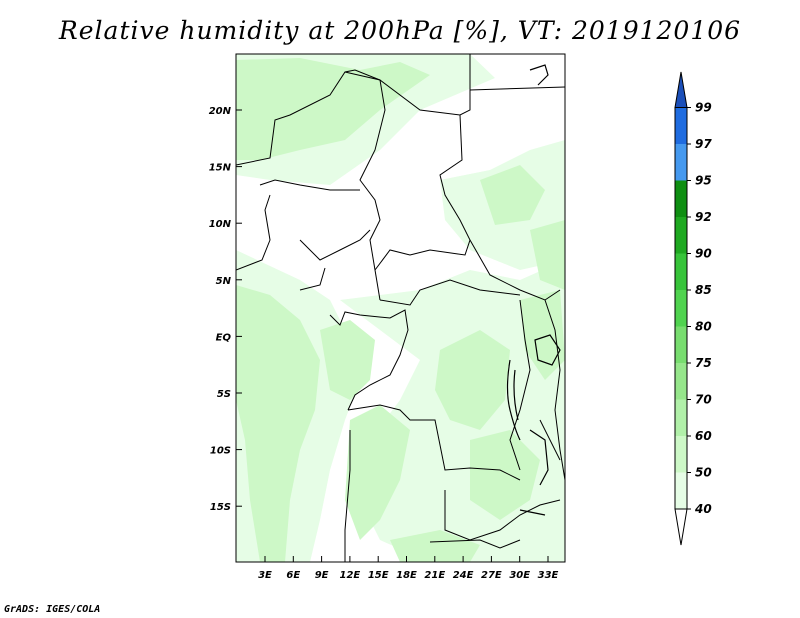 This screenshot has width=800, height=618. Describe the element at coordinates (220, 168) in the screenshot. I see `lat-tick-label: 15N` at that location.